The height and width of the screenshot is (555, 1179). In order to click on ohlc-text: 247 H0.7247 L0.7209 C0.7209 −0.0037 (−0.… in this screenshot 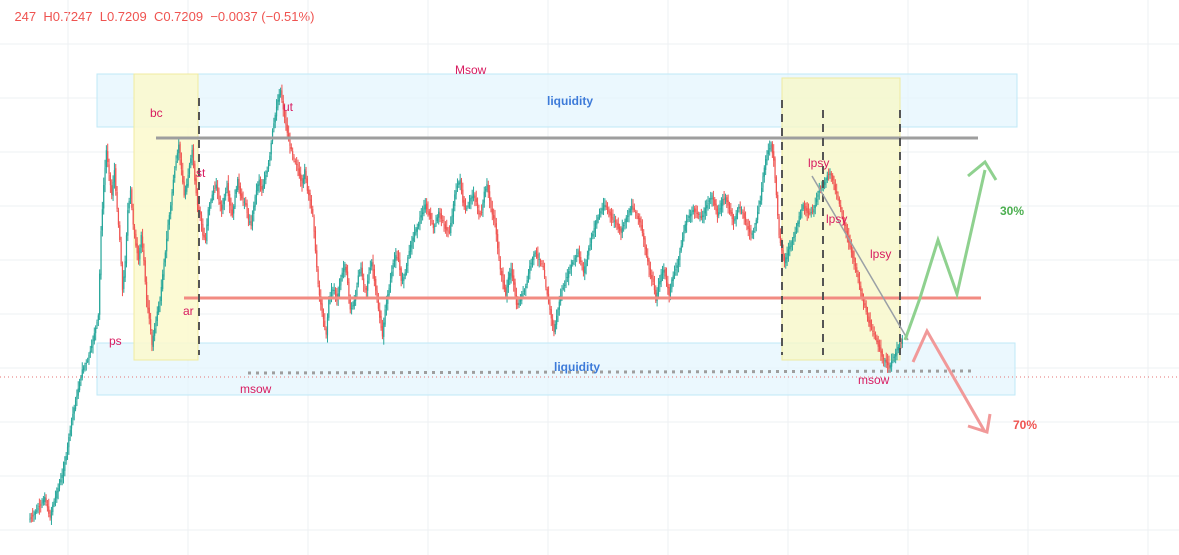, I will do `click(164, 16)`.